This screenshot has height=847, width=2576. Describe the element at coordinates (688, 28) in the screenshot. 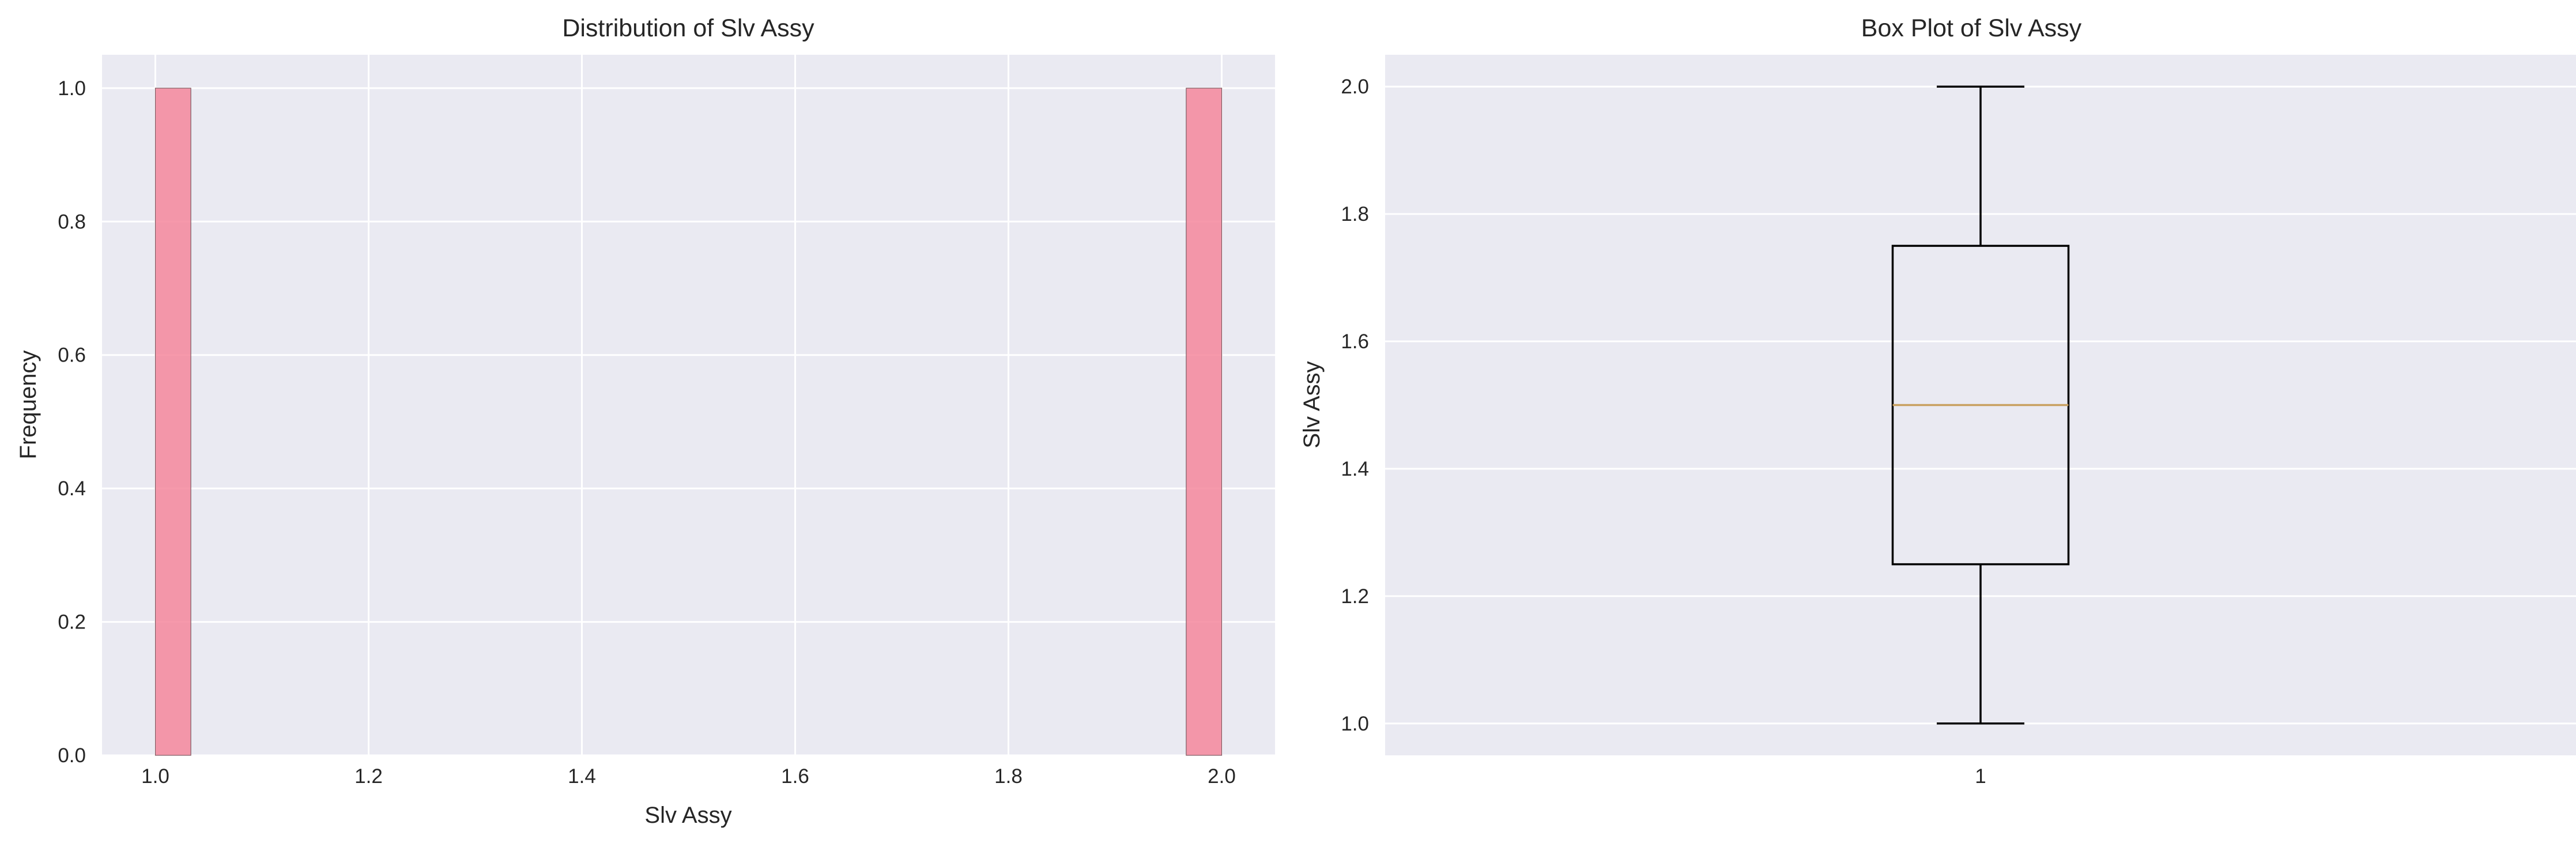

I see `histogram-title: Distribution of Slv Assy` at that location.